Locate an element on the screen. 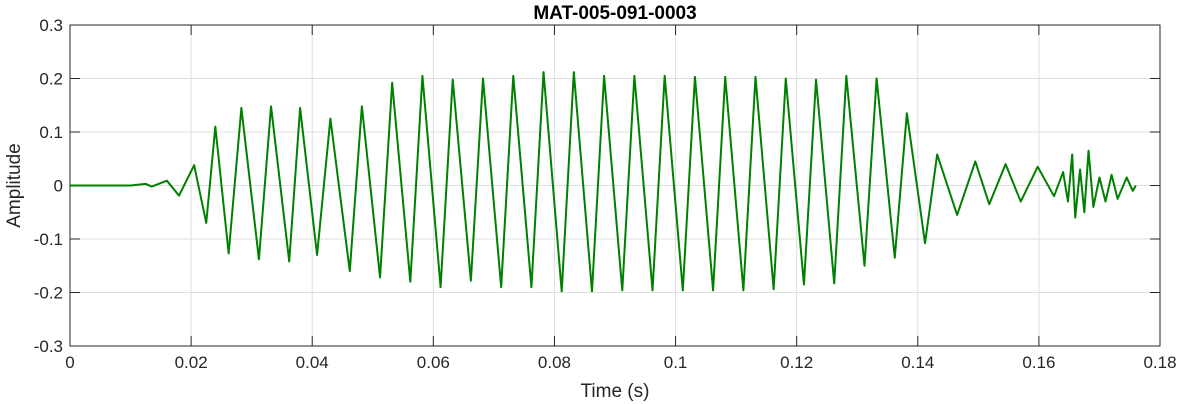 The image size is (1182, 404). chart-title: MAT-005-091-0003 is located at coordinates (614, 13).